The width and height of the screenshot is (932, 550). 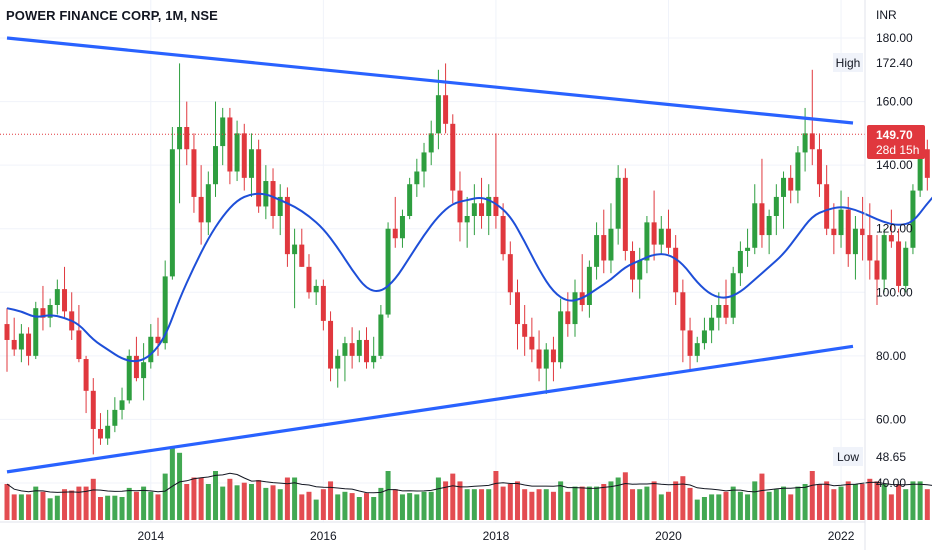 What do you see at coordinates (894, 165) in the screenshot?
I see `y-tick-label: 140.00` at bounding box center [894, 165].